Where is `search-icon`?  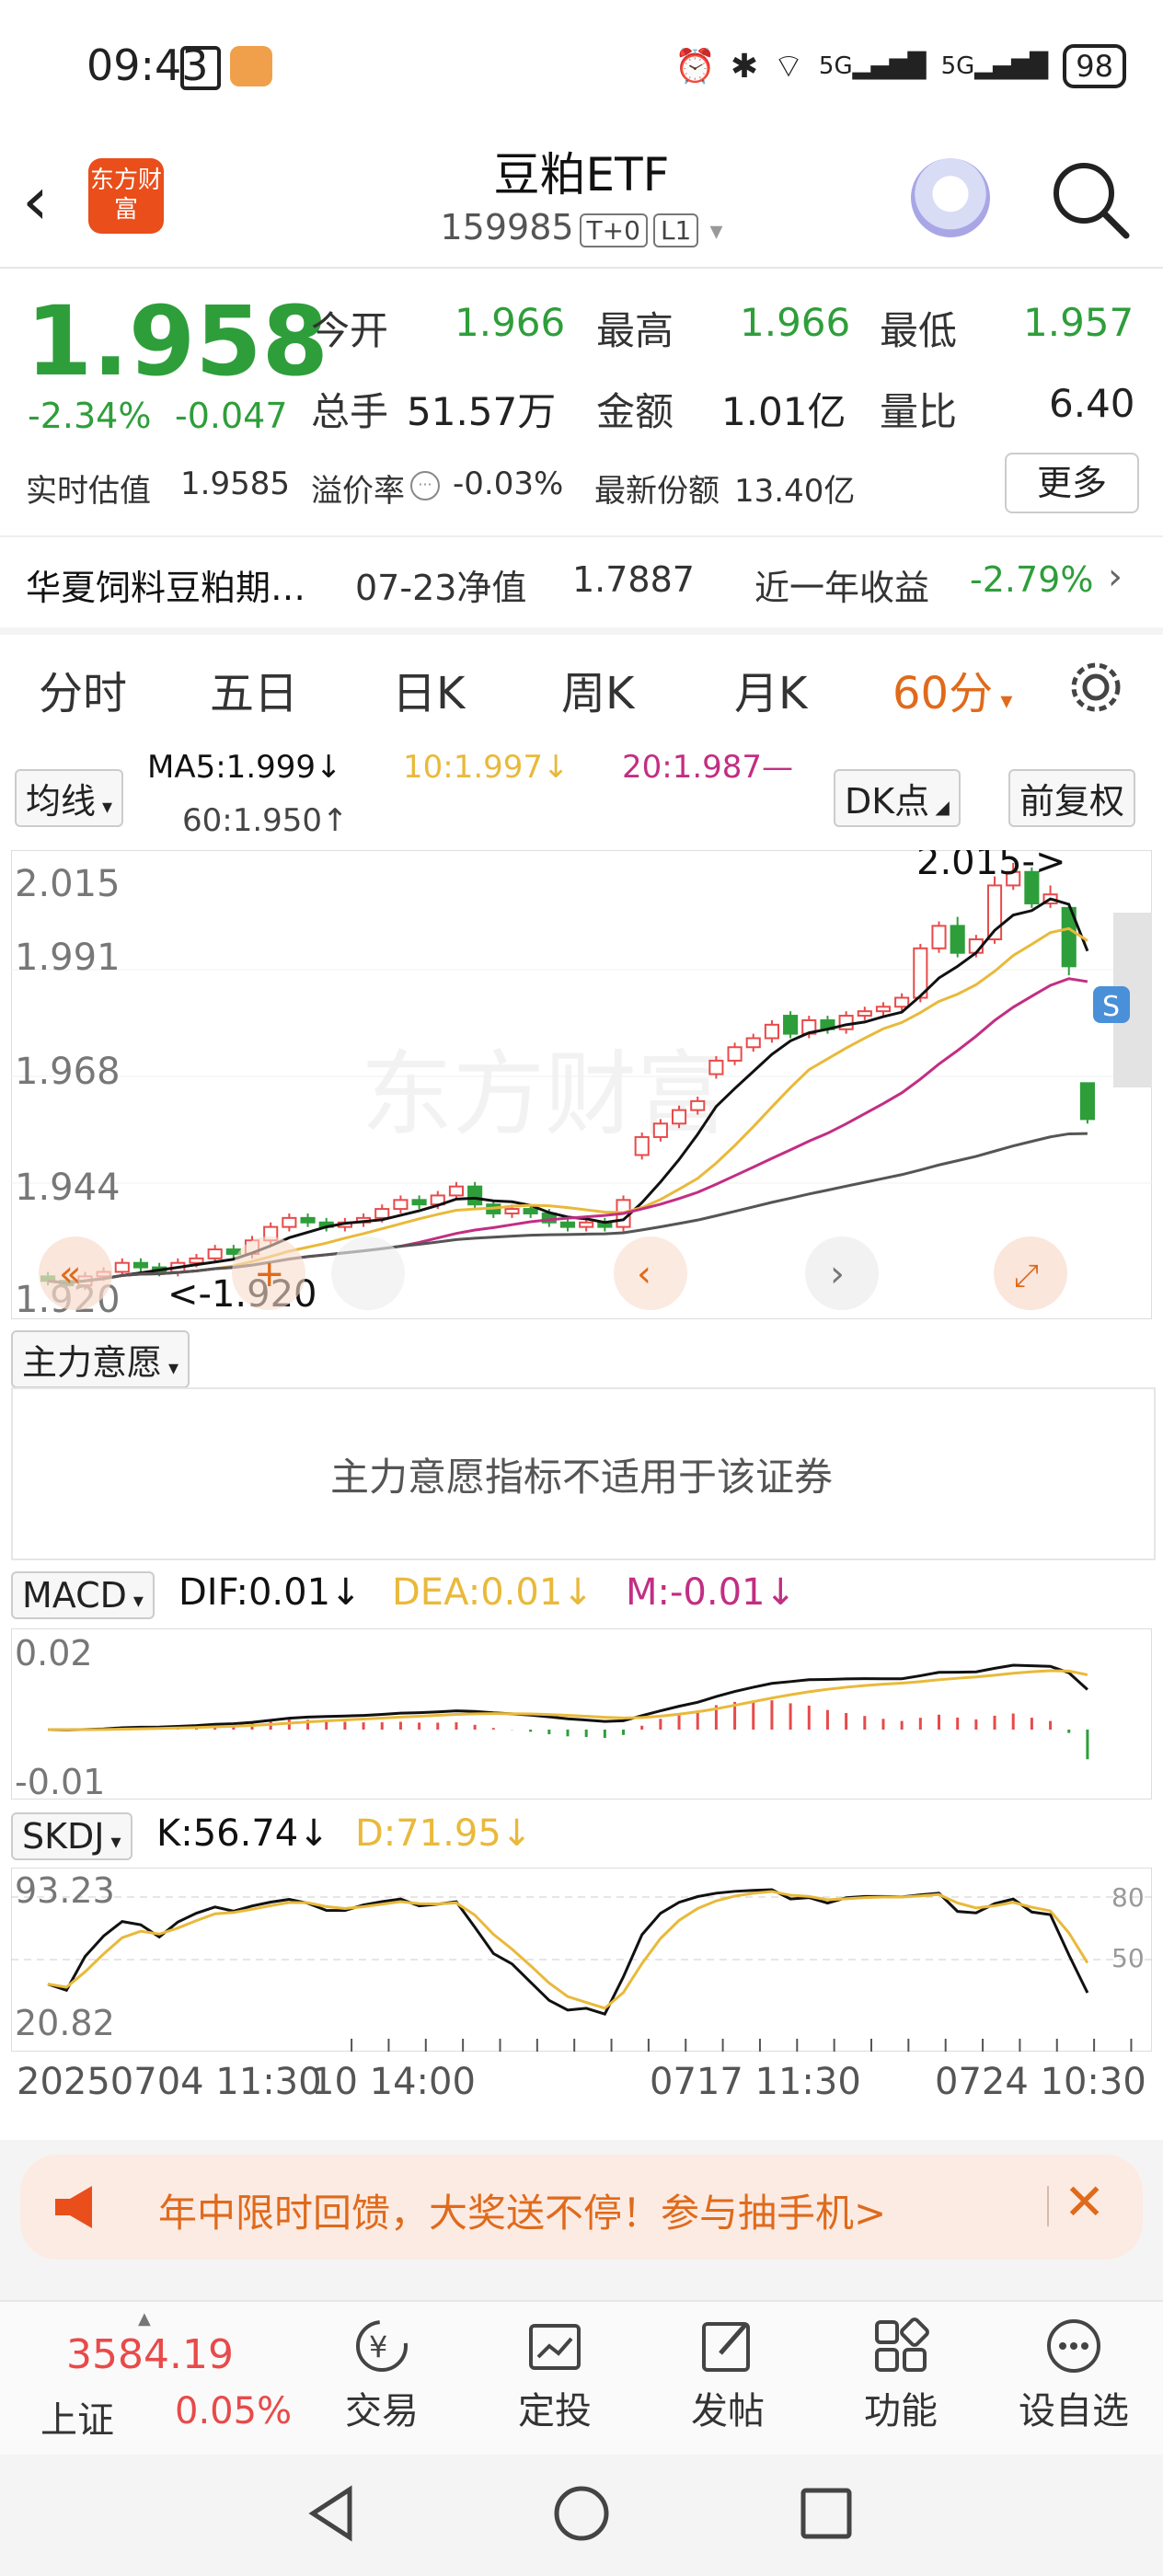
search-icon is located at coordinates (1091, 199).